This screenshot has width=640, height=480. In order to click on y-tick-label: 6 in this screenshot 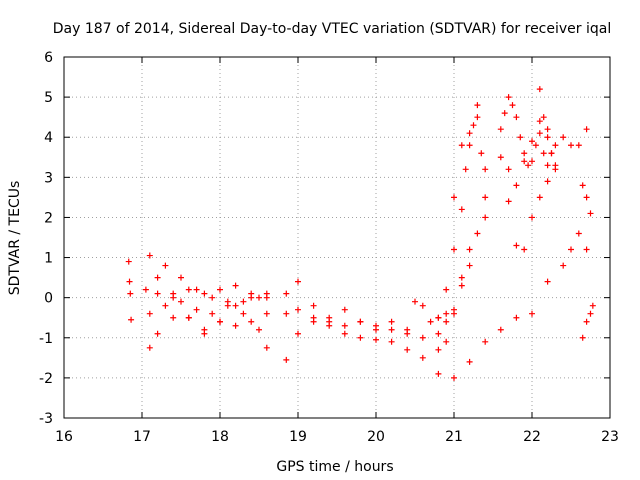, I will do `click(48, 58)`.